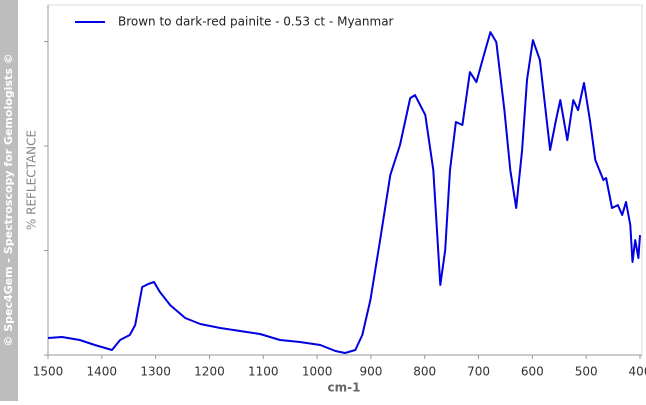 The height and width of the screenshot is (405, 646). Describe the element at coordinates (586, 372) in the screenshot. I see `x-tick-label: 500` at that location.